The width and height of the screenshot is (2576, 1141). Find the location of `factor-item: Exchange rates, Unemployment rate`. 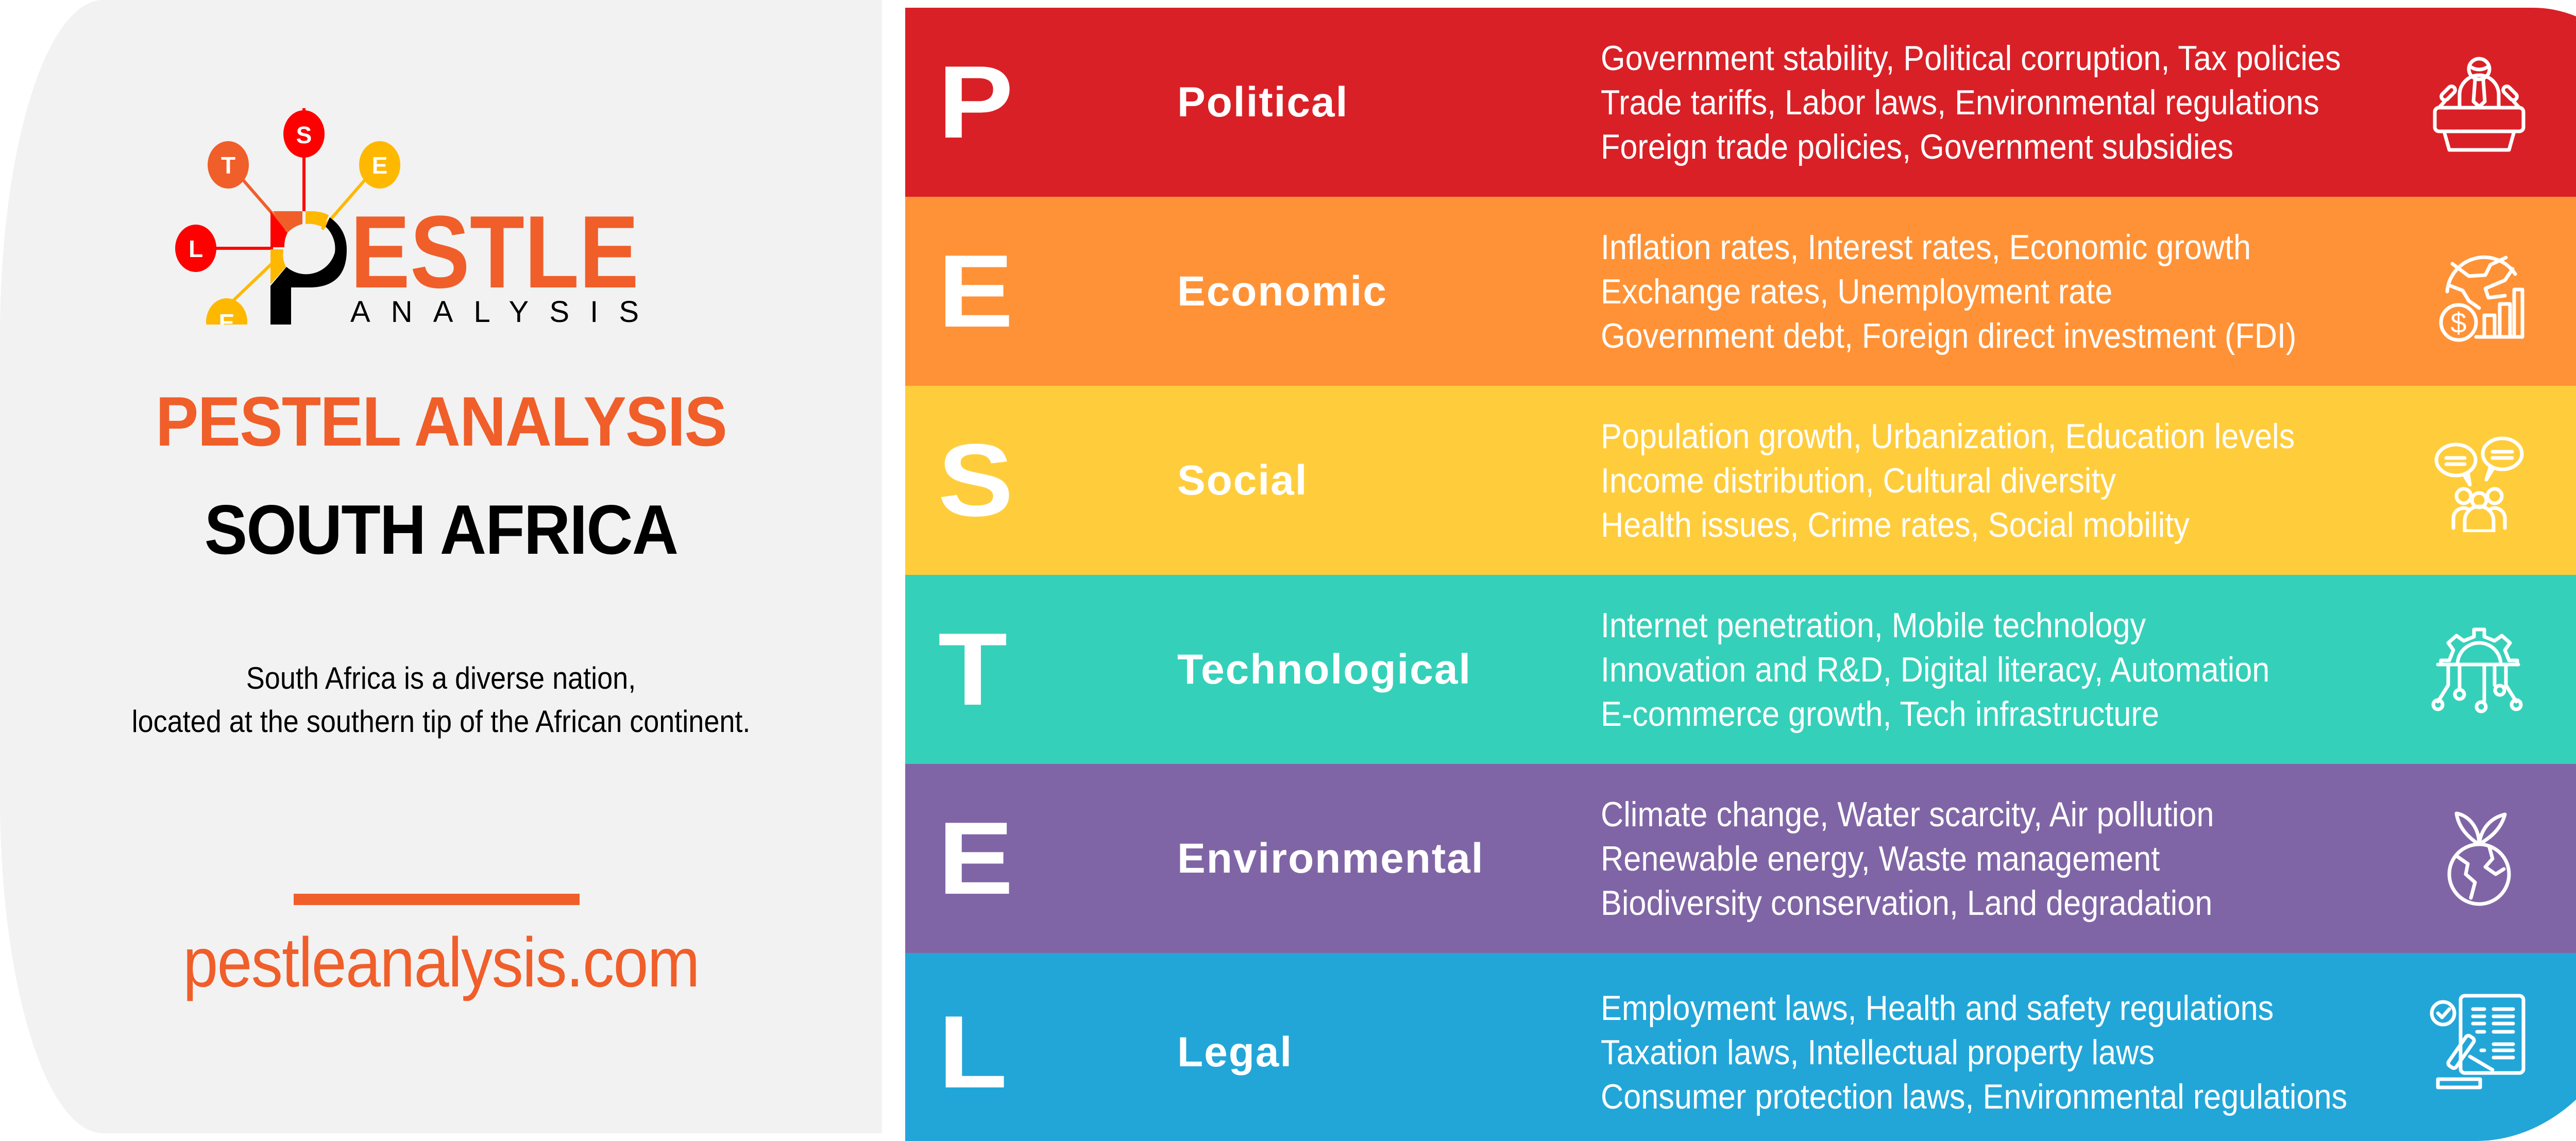

factor-item: Exchange rates, Unemployment rate is located at coordinates (1857, 291).